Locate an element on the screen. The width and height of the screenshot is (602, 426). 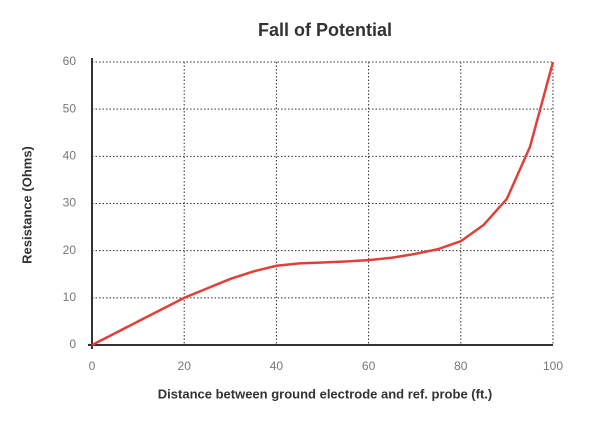
x-tick-label: 80 is located at coordinates (461, 366).